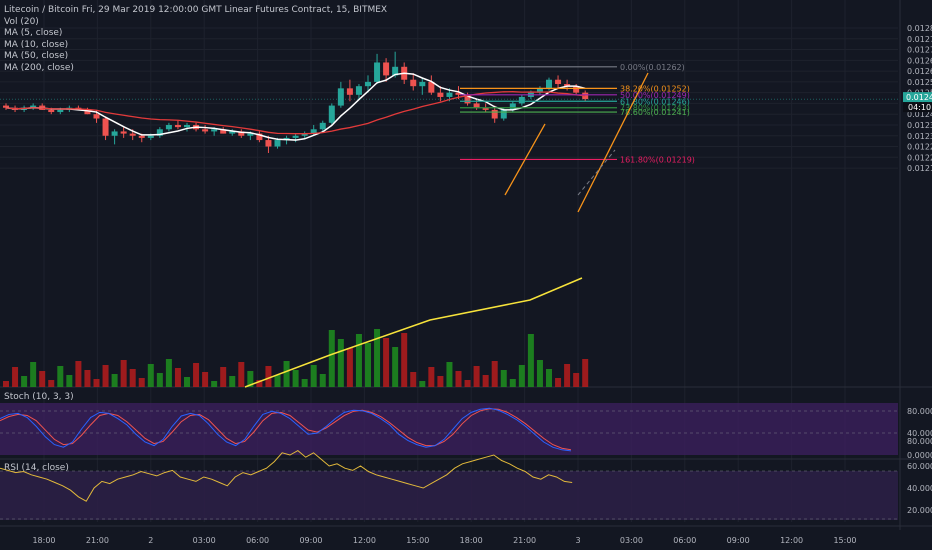  I want to click on ma50-line, so click(295, 113).